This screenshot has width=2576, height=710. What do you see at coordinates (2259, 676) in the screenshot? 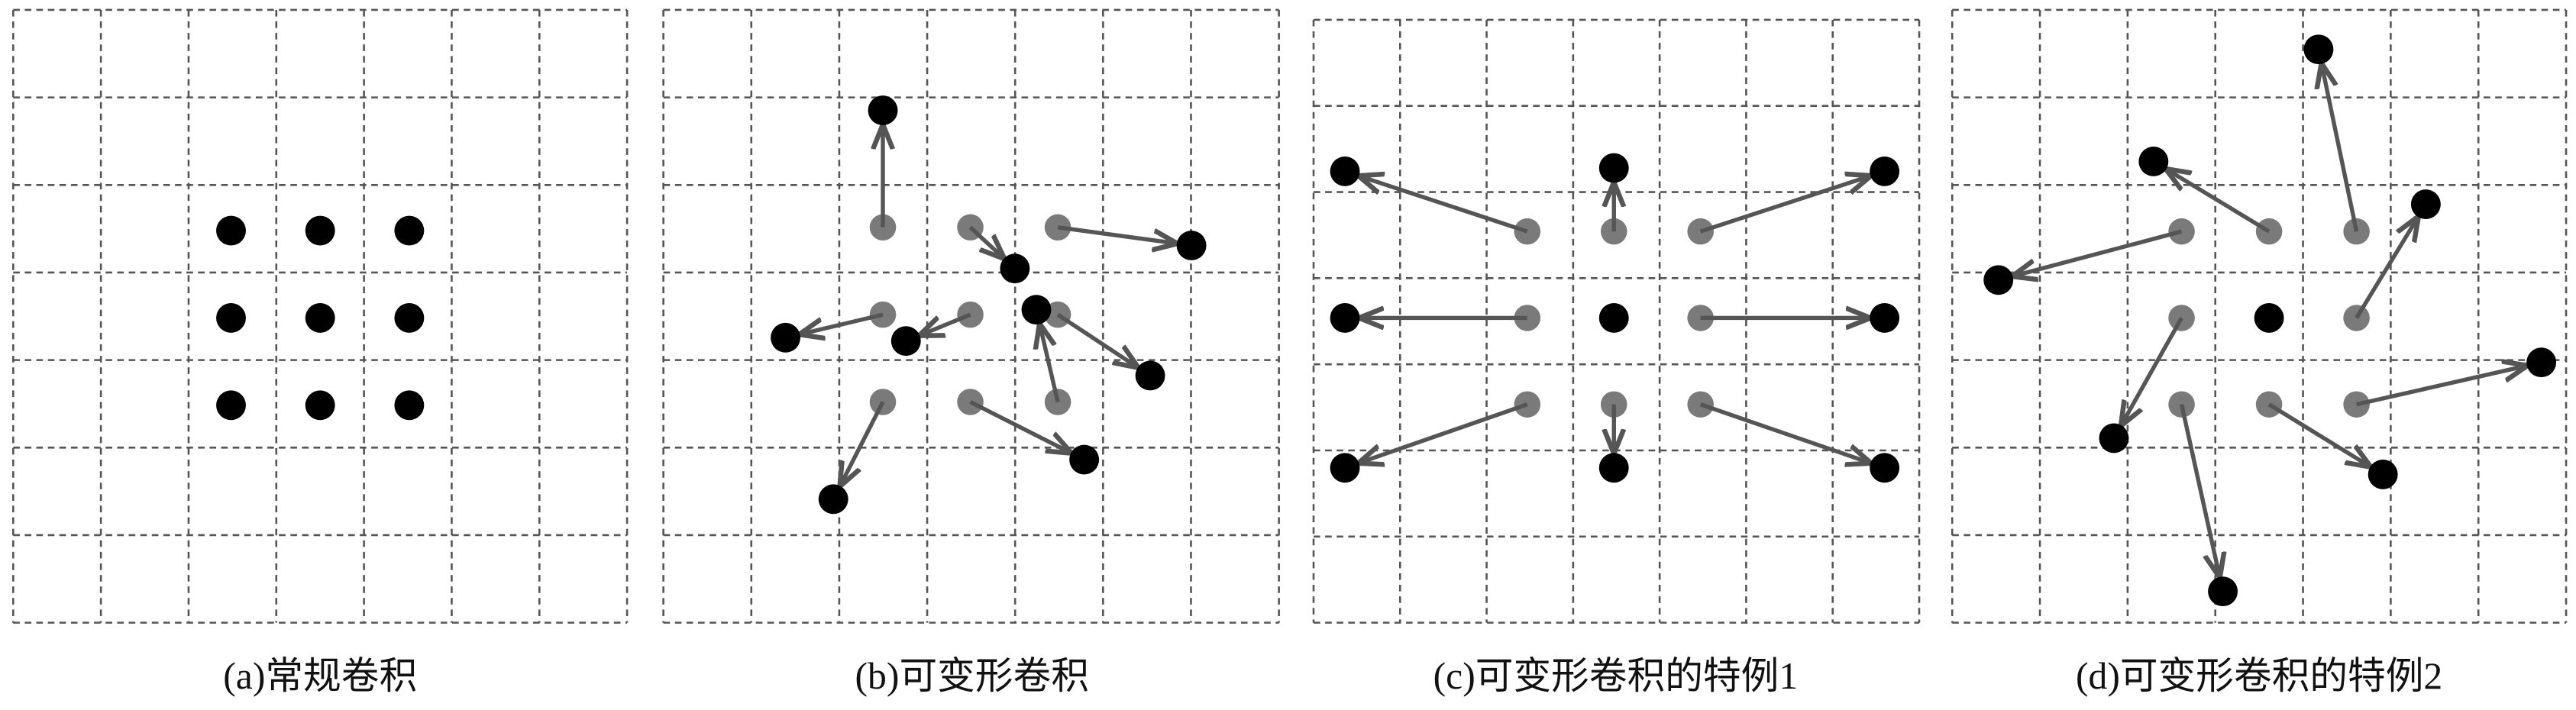
I see `caption: (d)可变形卷积的特例2` at bounding box center [2259, 676].